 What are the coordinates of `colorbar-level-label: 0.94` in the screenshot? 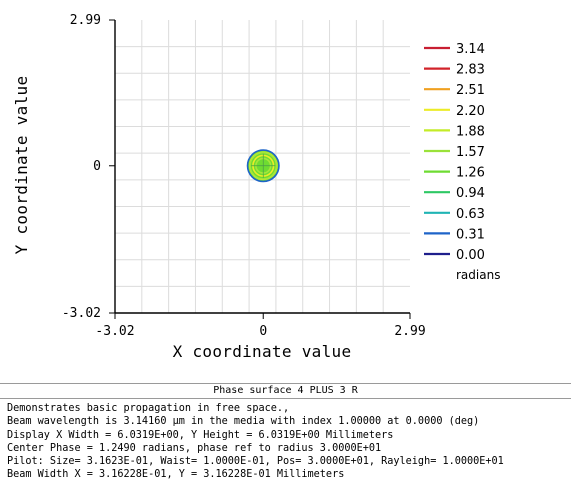 It's located at (470, 193).